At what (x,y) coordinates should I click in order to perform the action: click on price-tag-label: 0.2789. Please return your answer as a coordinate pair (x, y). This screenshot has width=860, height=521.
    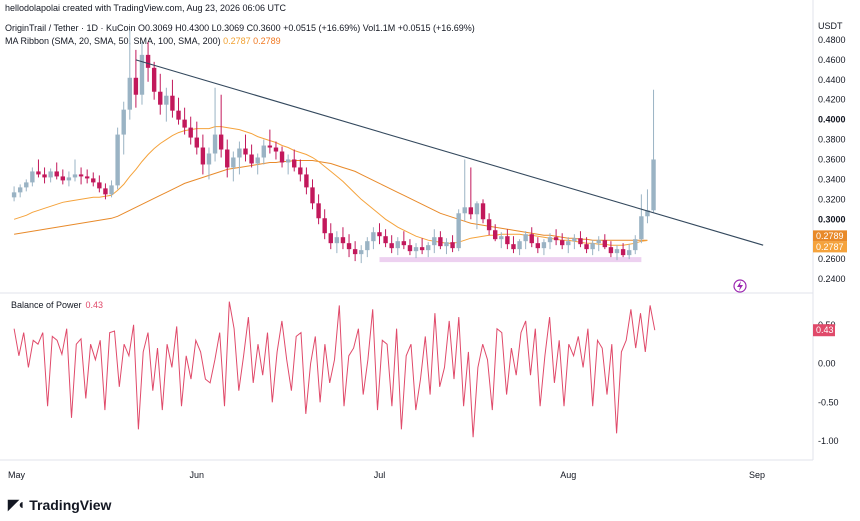
    Looking at the image, I should click on (830, 236).